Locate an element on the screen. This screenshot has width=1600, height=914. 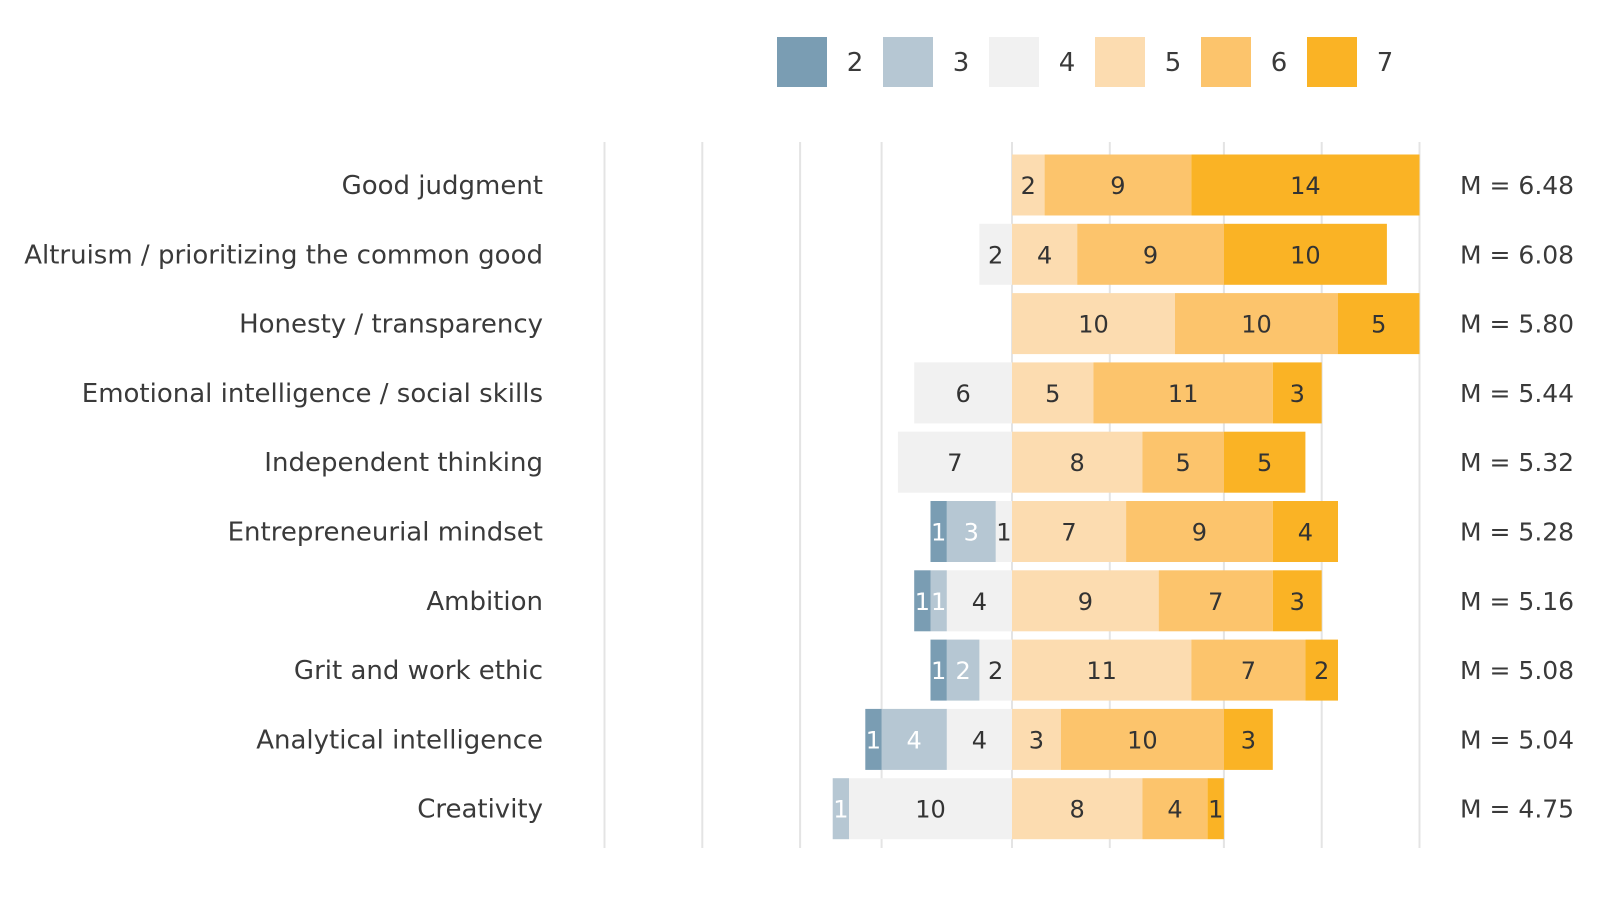
legend-label-7: 7 is located at coordinates (1385, 63).